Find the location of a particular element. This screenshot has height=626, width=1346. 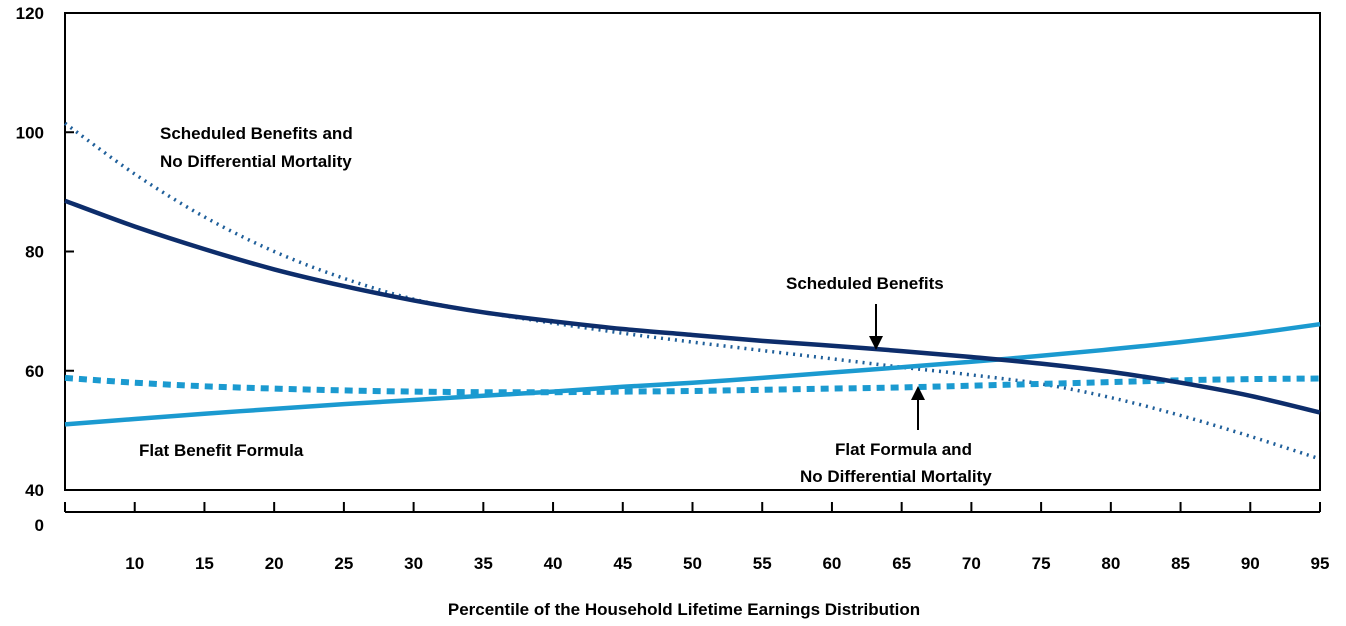

y-tick-label: 0 is located at coordinates (39, 525).